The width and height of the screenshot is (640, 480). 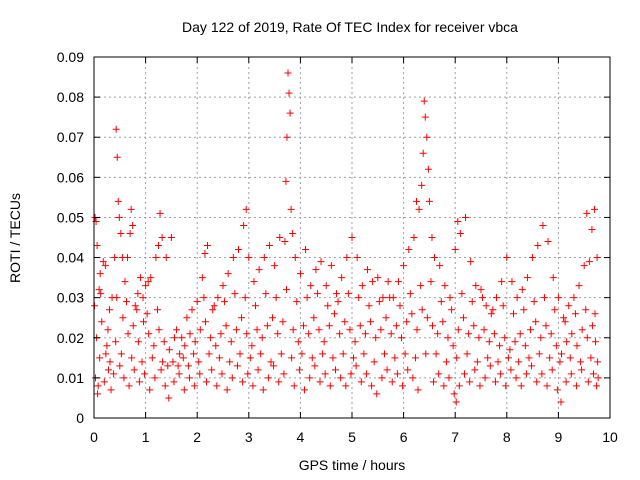 I want to click on x-axis-title: GPS time / hours, so click(x=352, y=465).